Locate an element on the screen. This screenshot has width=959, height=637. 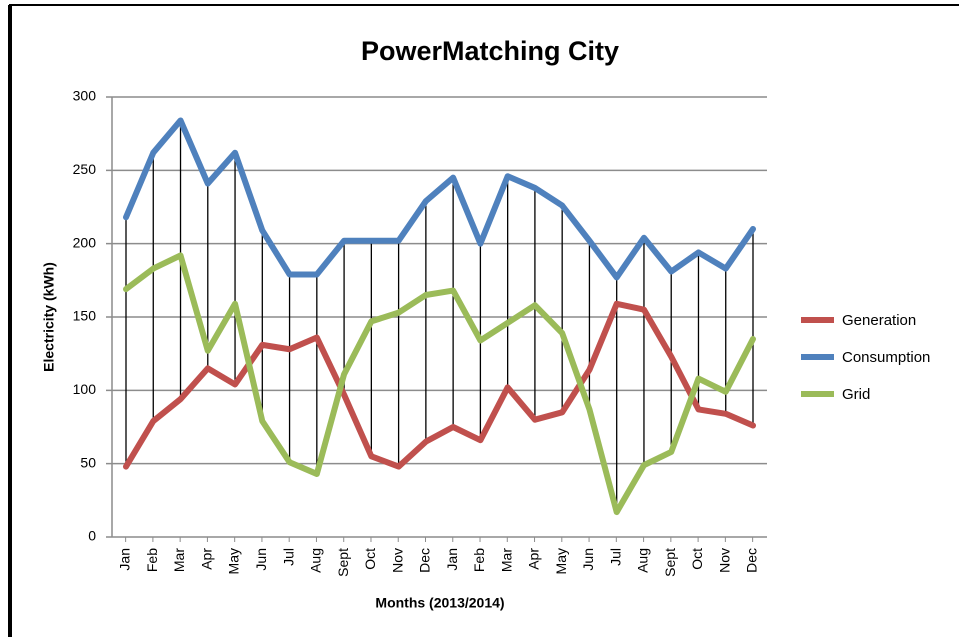
legend-label: Grid is located at coordinates (856, 394).